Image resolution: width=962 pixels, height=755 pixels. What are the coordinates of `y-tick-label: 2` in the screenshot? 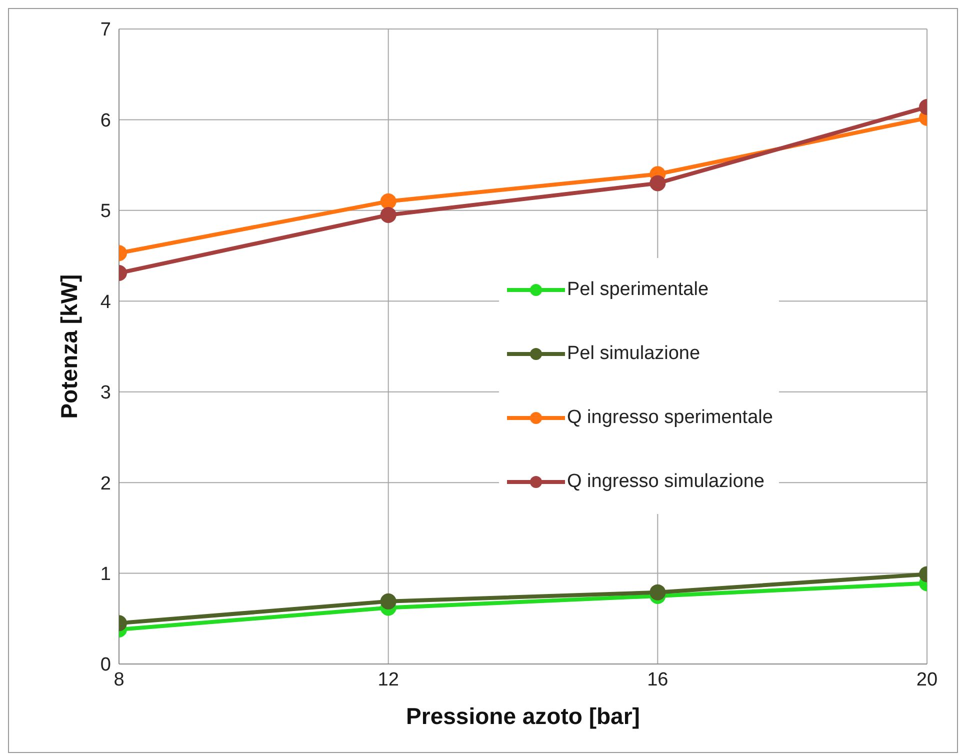 It's located at (105, 483).